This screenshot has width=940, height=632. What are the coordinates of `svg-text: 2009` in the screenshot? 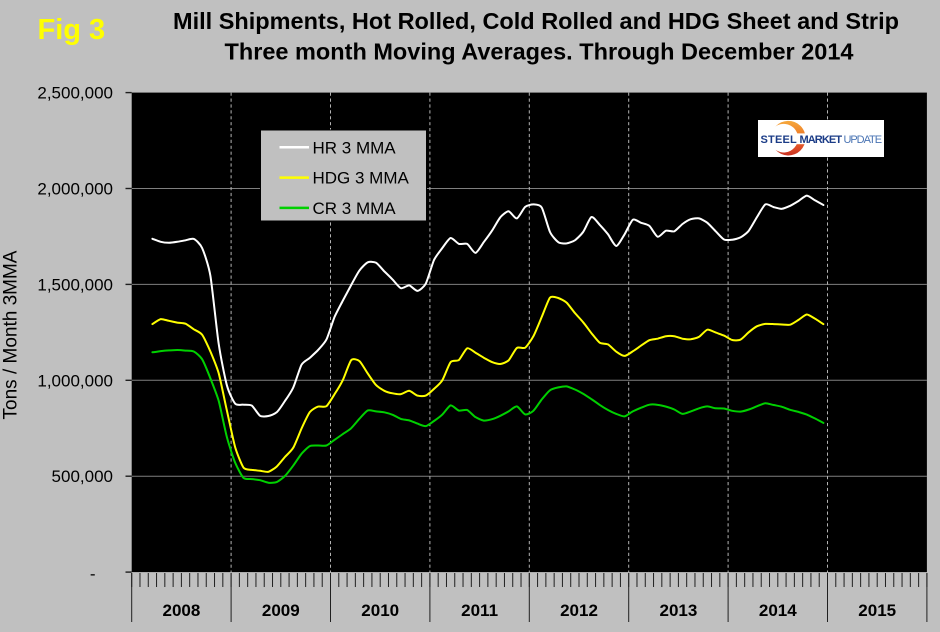 It's located at (281, 610).